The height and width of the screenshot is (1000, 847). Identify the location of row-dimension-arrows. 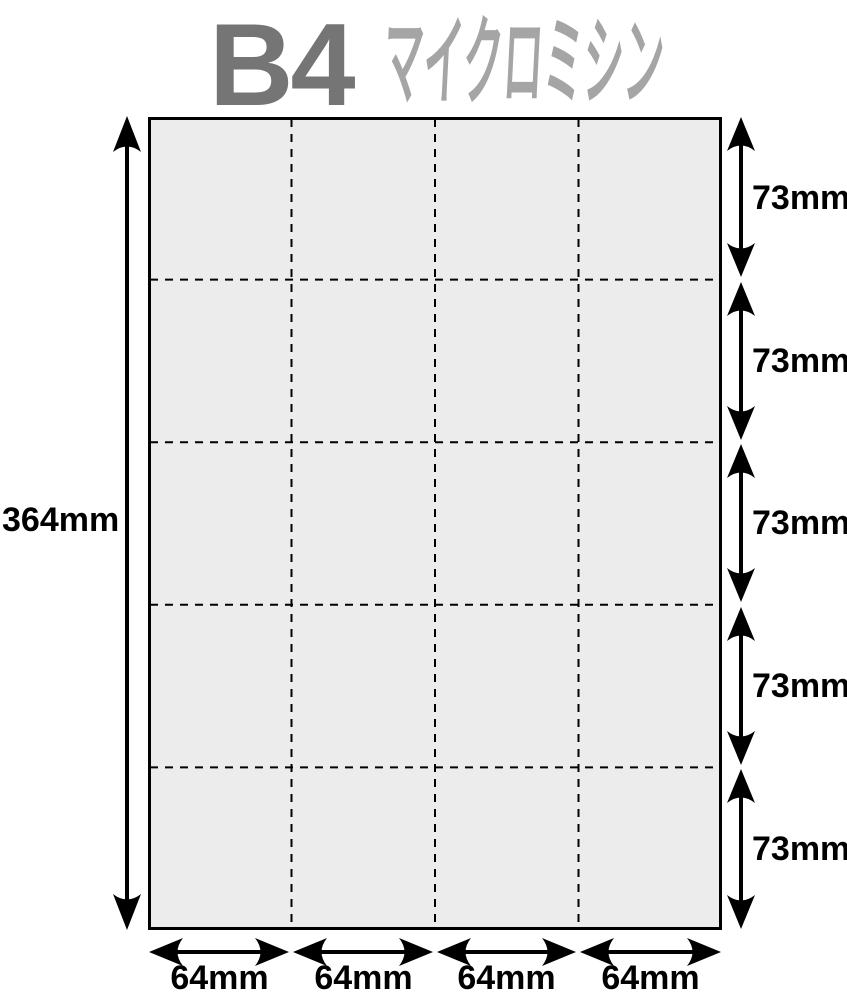
(741, 523).